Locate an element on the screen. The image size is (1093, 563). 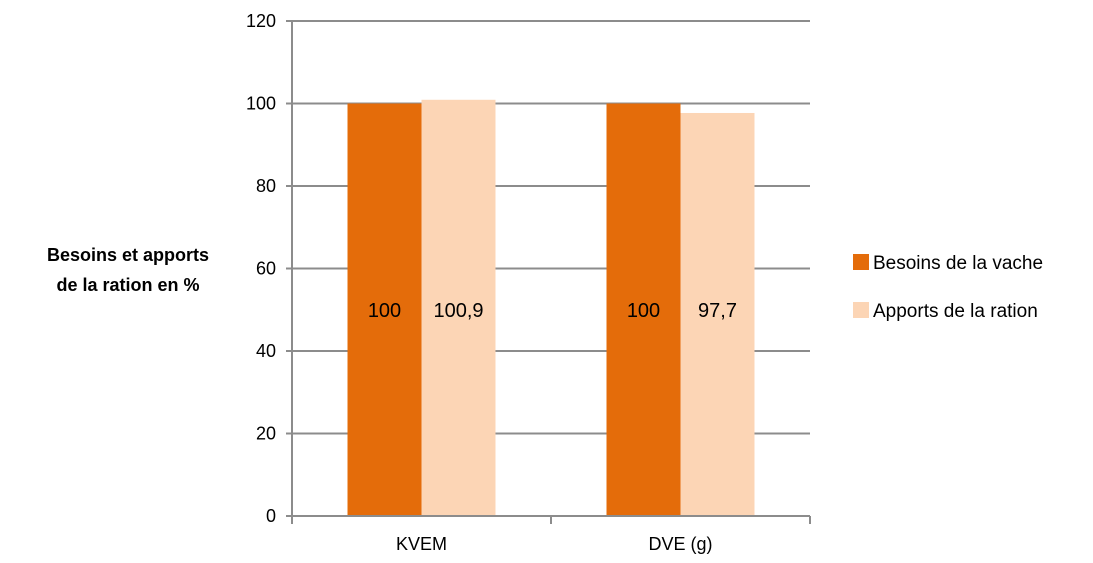
y-tick-label: 80 is located at coordinates (266, 186).